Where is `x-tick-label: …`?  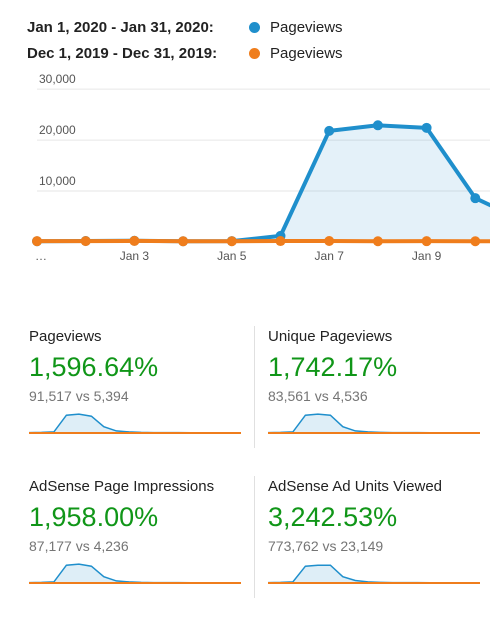 x-tick-label: … is located at coordinates (41, 256).